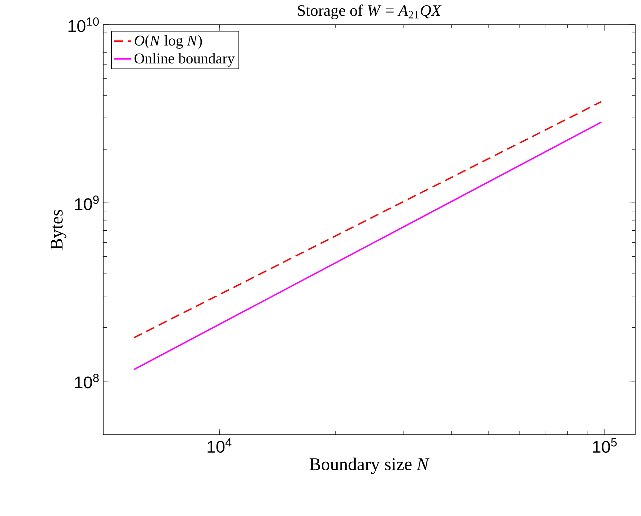  What do you see at coordinates (87, 381) in the screenshot?
I see `y-tick-label: 10$^{8}$` at bounding box center [87, 381].